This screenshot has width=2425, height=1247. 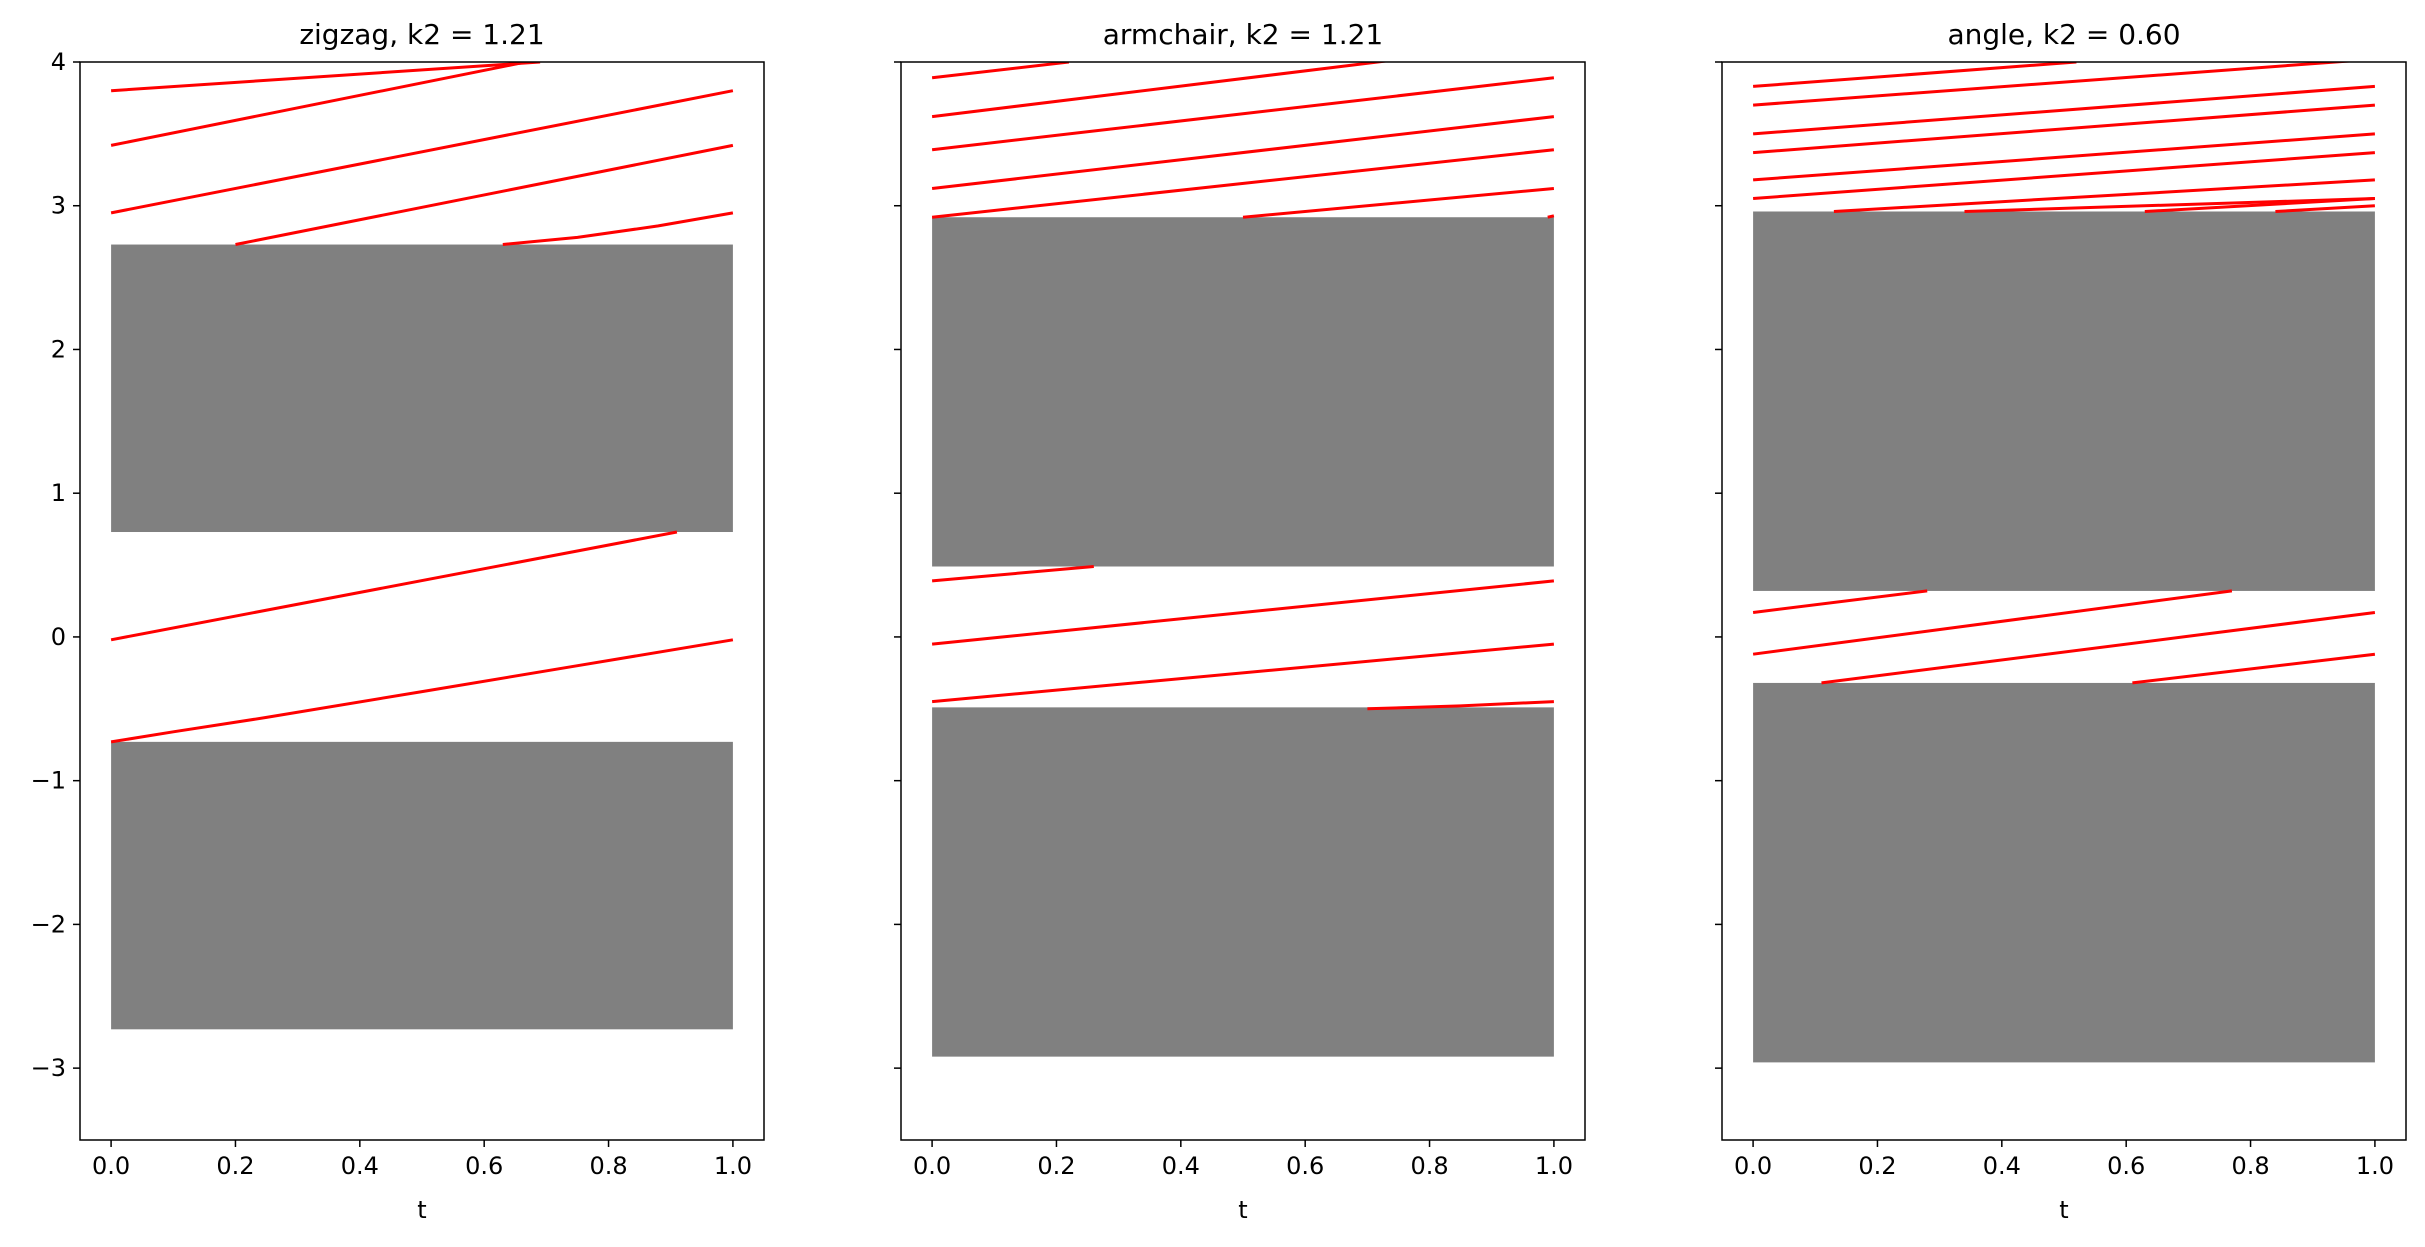 What do you see at coordinates (48, 924) in the screenshot?
I see `y-tick-label: −2` at bounding box center [48, 924].